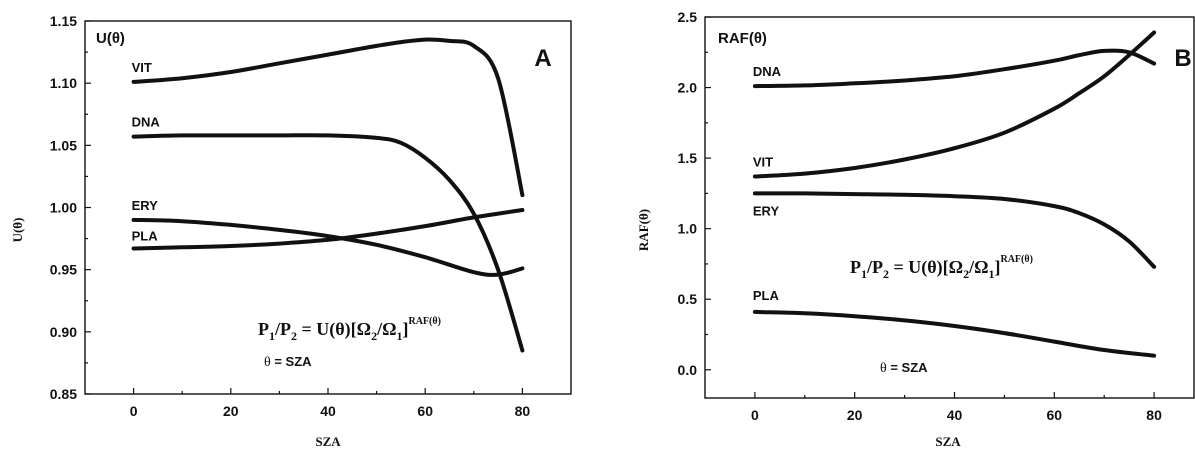 The height and width of the screenshot is (453, 1195). Describe the element at coordinates (742, 38) in the screenshot. I see `chart-title-b: RAF(θ)` at that location.